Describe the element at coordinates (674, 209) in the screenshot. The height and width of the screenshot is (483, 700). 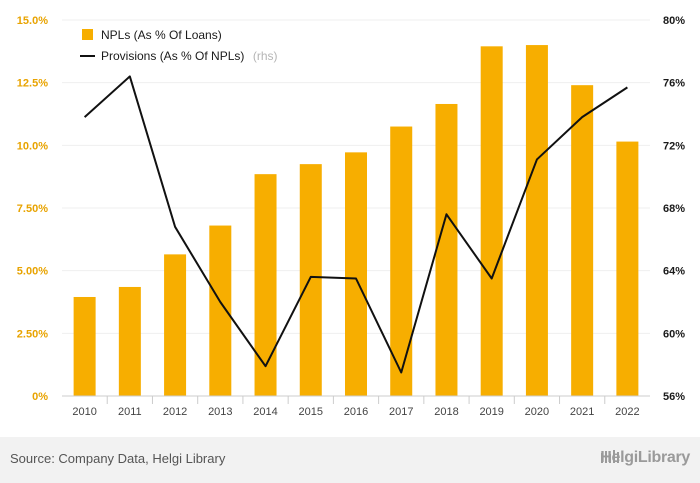
I see `right-tick-label: 68%` at that location.